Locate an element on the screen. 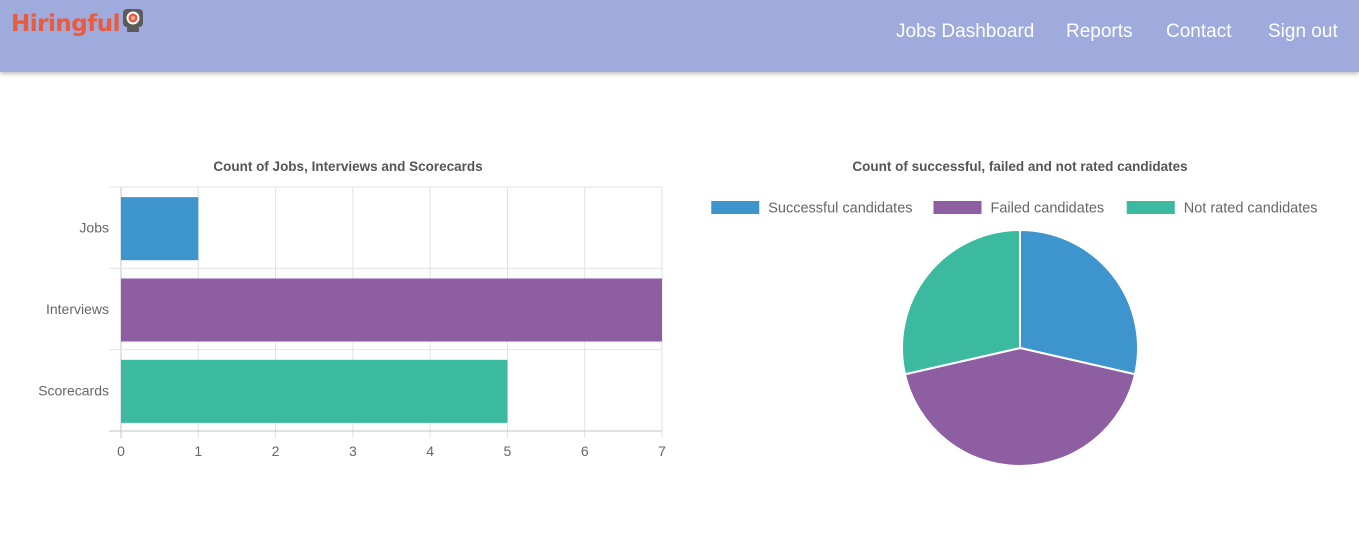 Image resolution: width=1359 pixels, height=535 pixels. pie-slice-not is located at coordinates (961, 302).